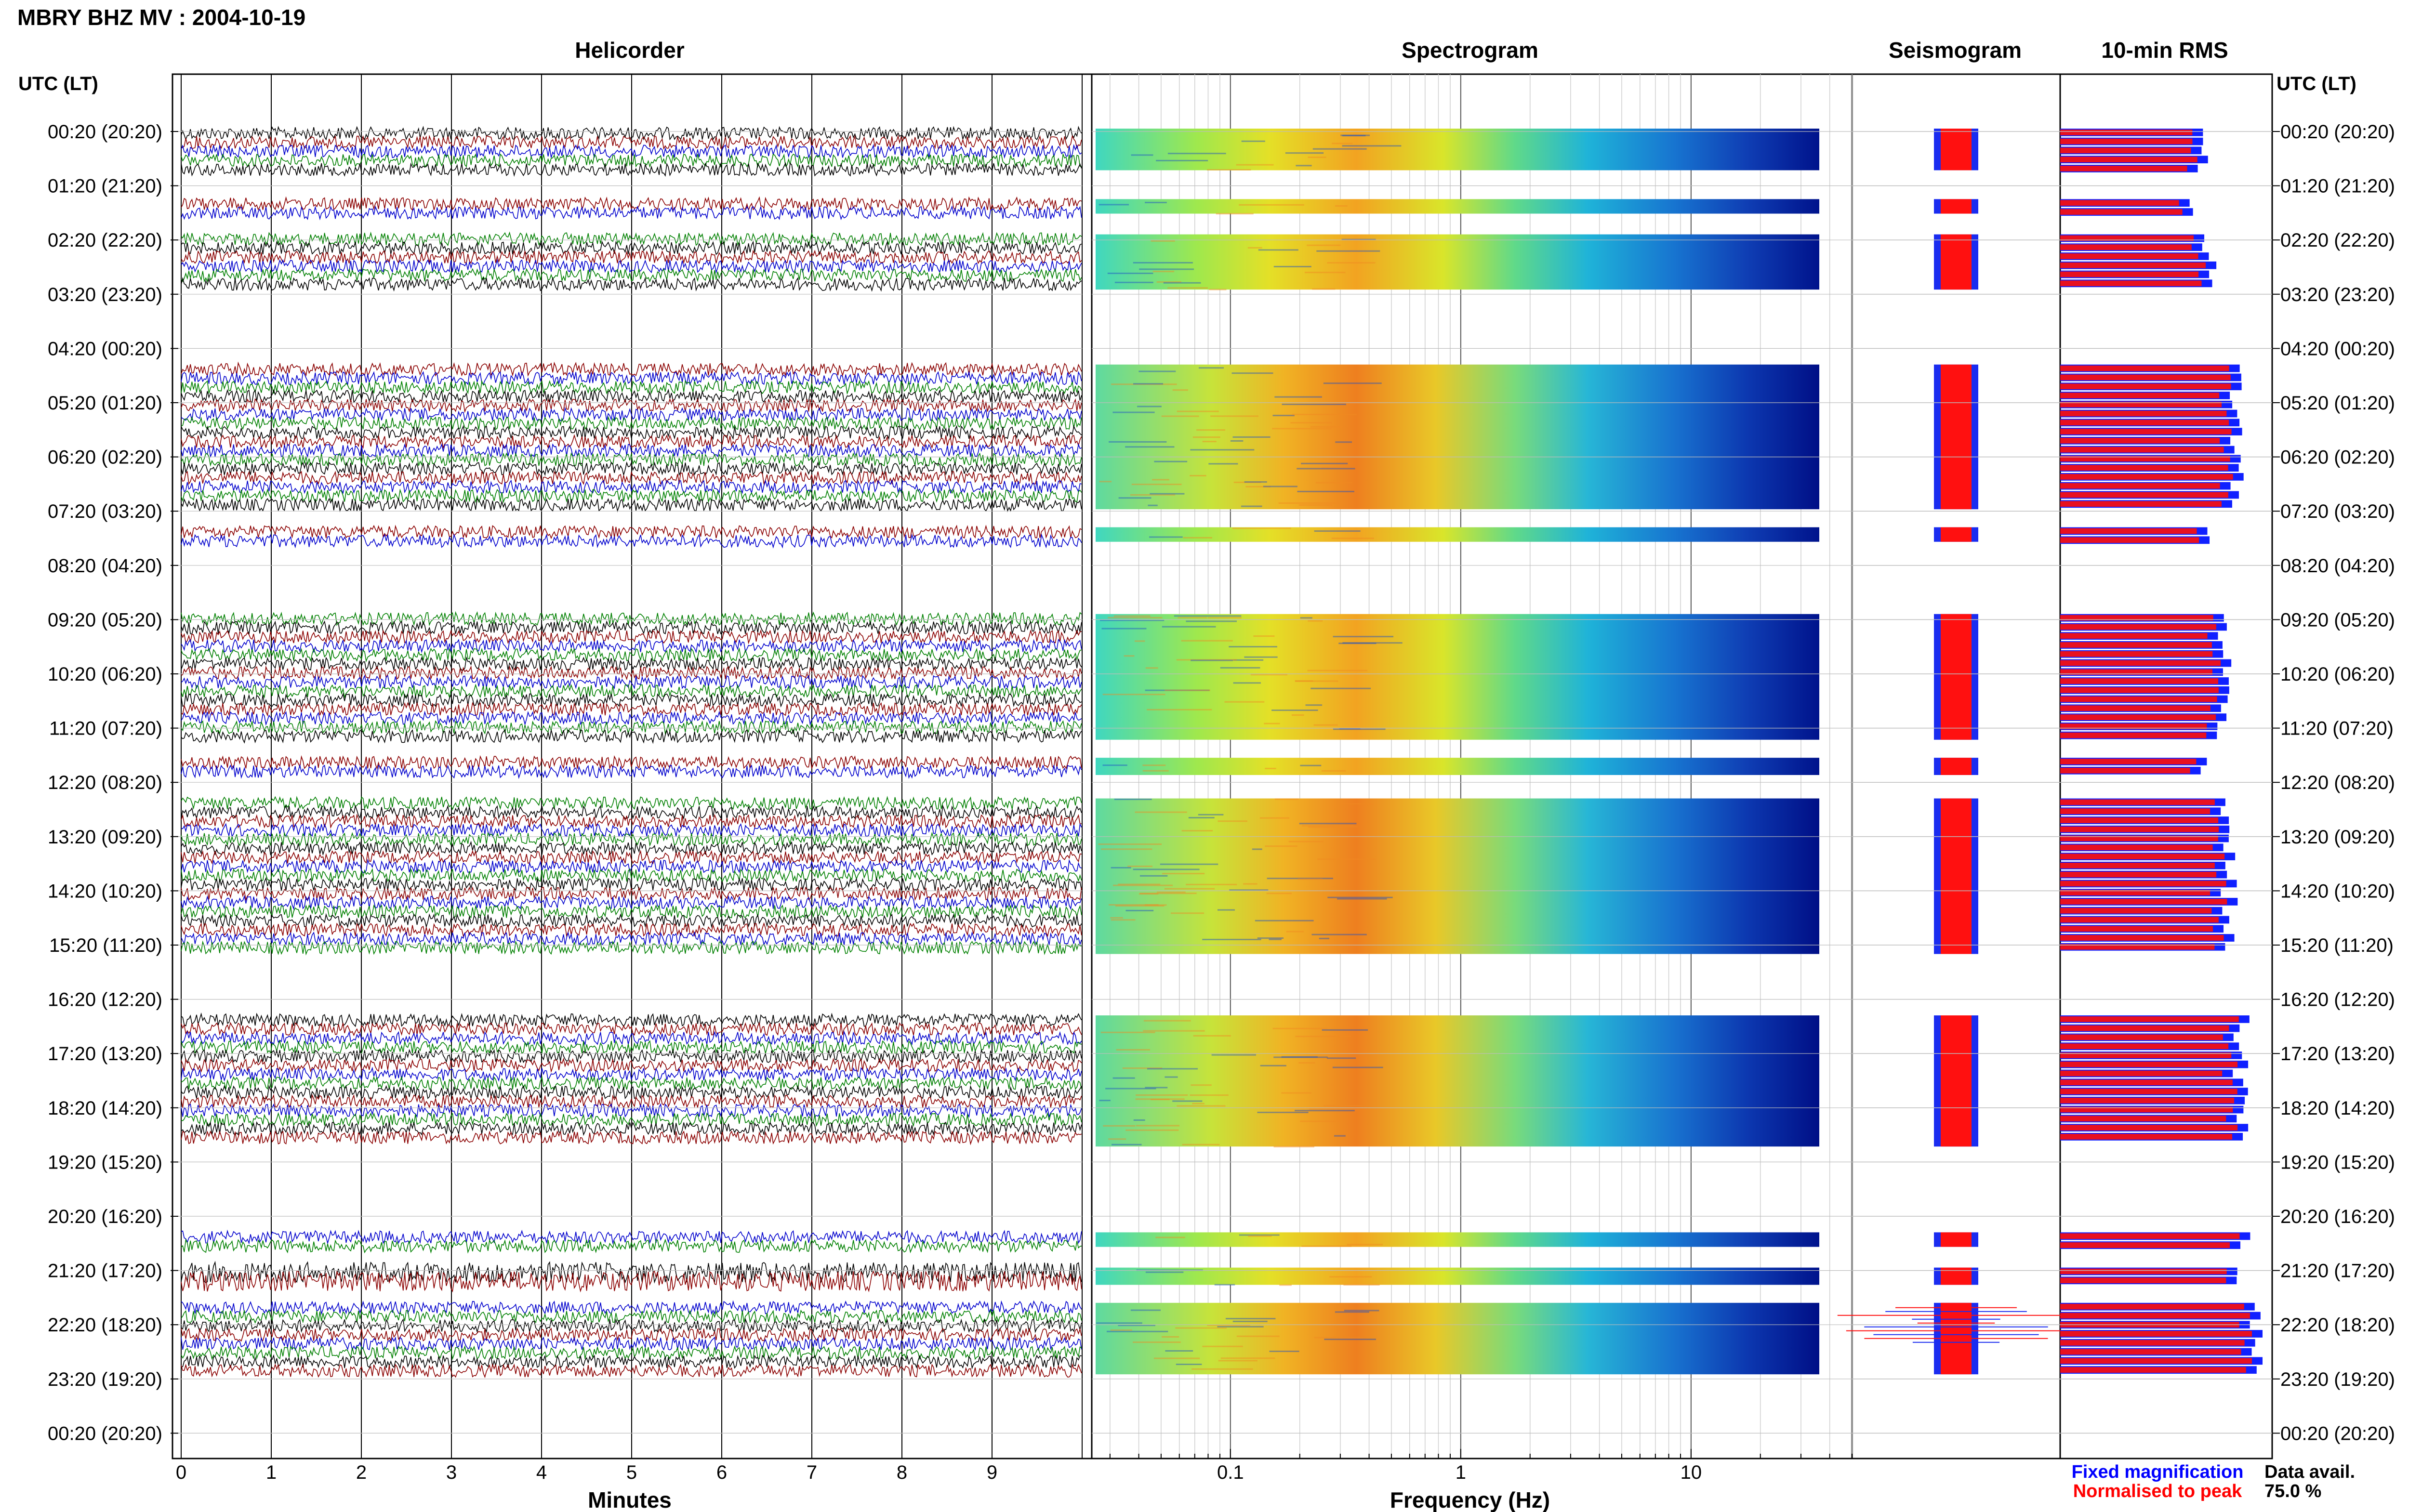  I want to click on time-label-right: 05:20 (01:20), so click(2337, 403).